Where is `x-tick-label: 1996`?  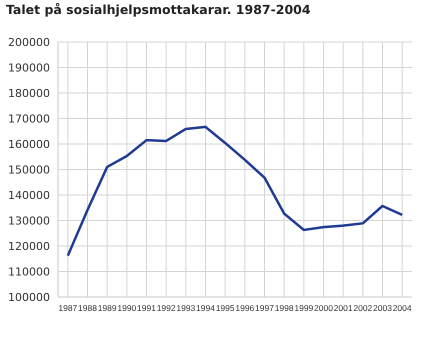 x-tick-label: 1996 is located at coordinates (245, 308).